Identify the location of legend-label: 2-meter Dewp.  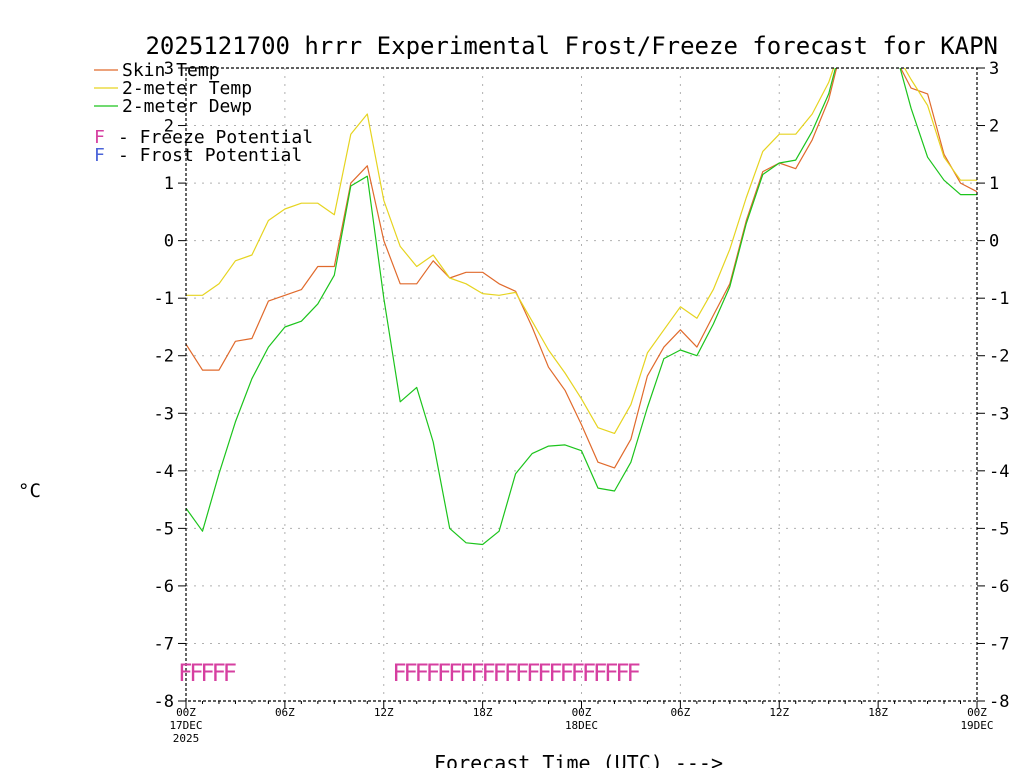
(187, 106).